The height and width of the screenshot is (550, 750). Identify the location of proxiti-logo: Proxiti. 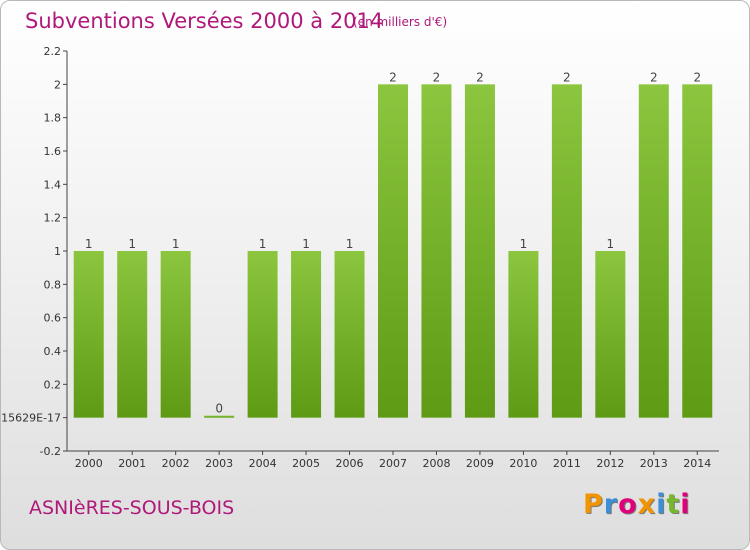
(637, 504).